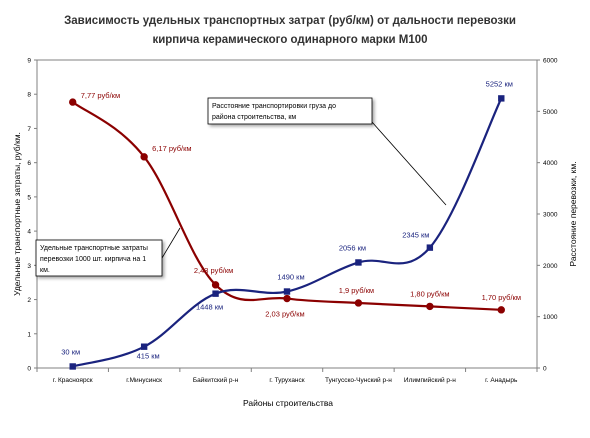  Describe the element at coordinates (100, 95) in the screenshot. I see `data-label-left: 7,77 руб/км` at that location.